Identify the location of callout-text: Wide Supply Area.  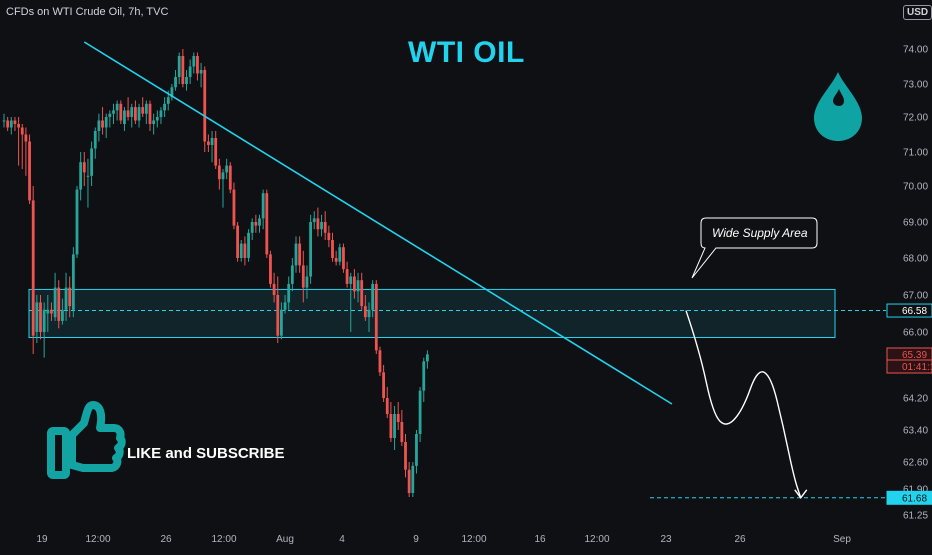
(760, 233).